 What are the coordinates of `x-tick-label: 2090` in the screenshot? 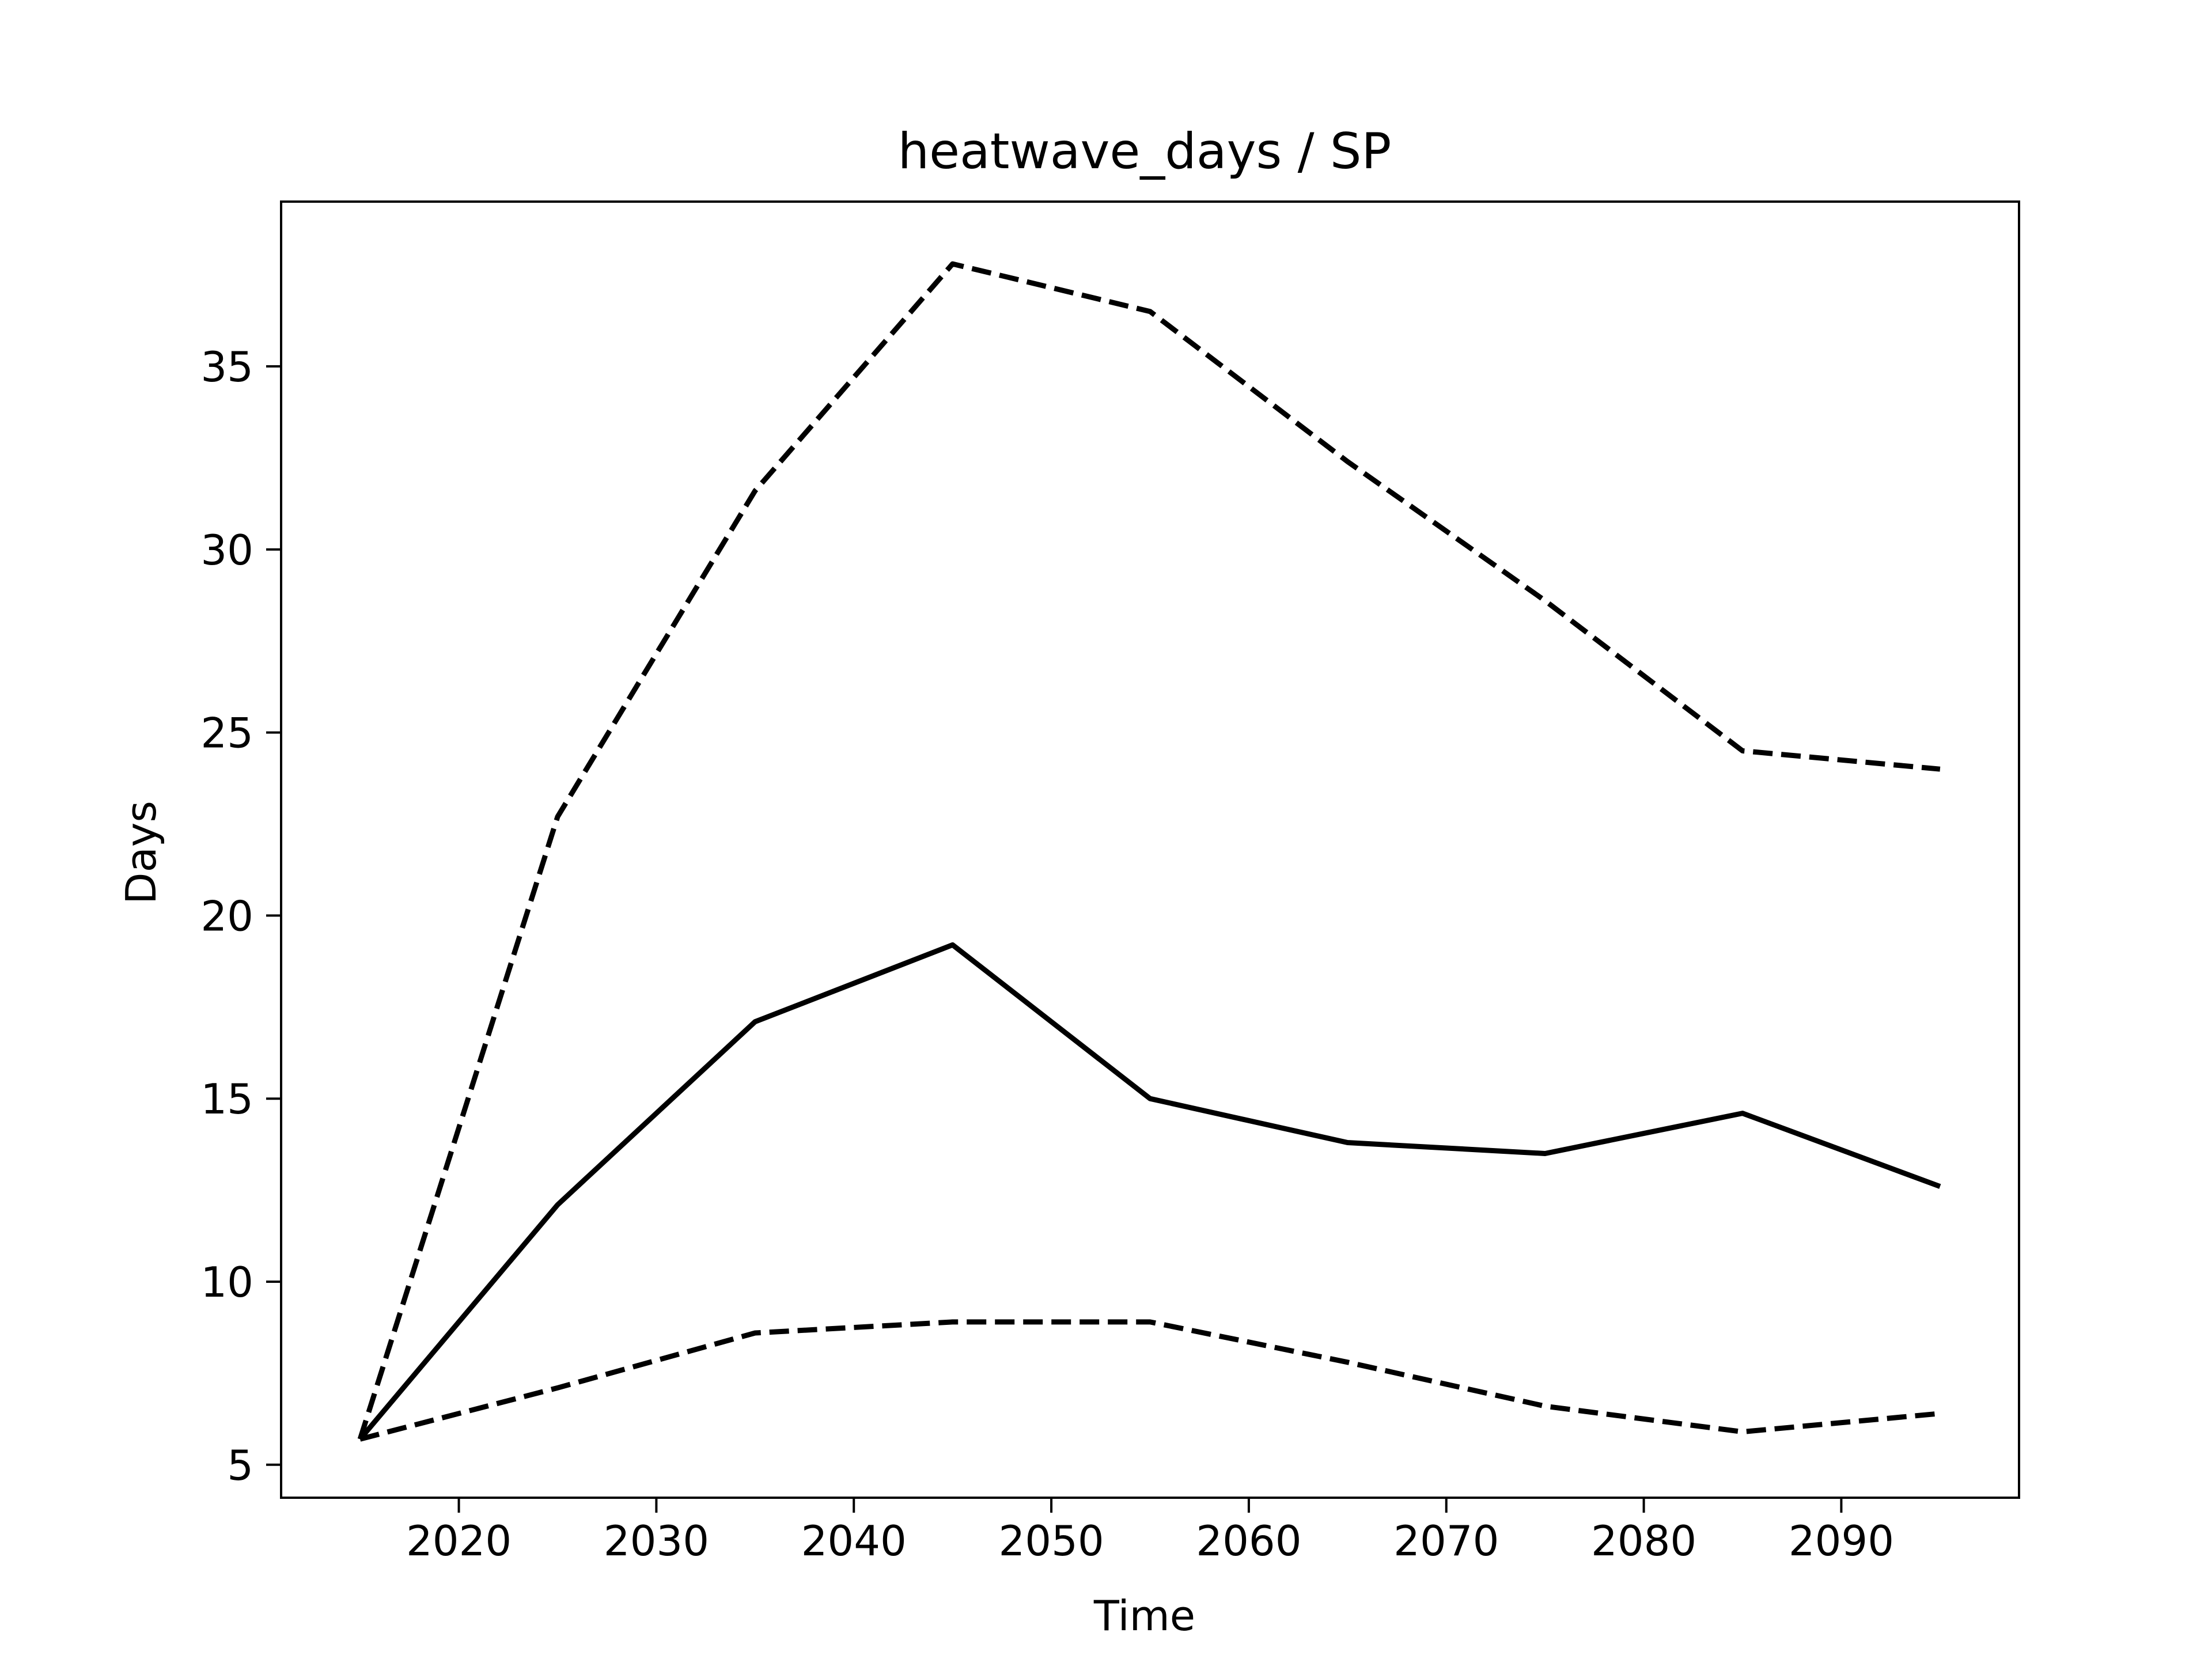 It's located at (1841, 1541).